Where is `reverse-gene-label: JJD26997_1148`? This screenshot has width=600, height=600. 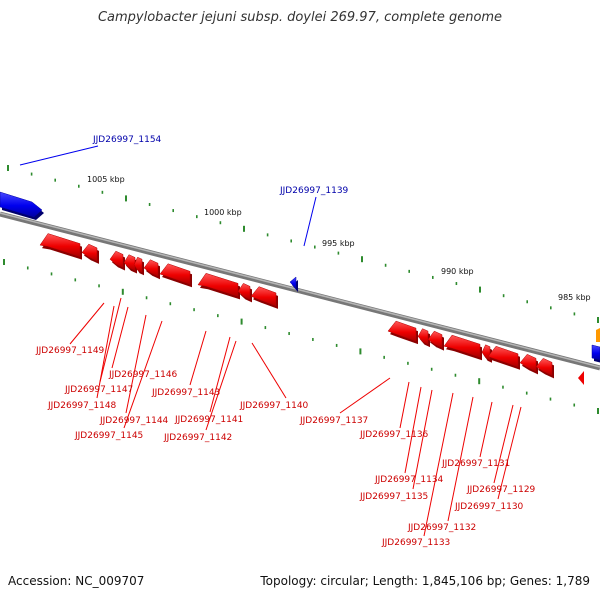 reverse-gene-label: JJD26997_1148 is located at coordinates (82, 406).